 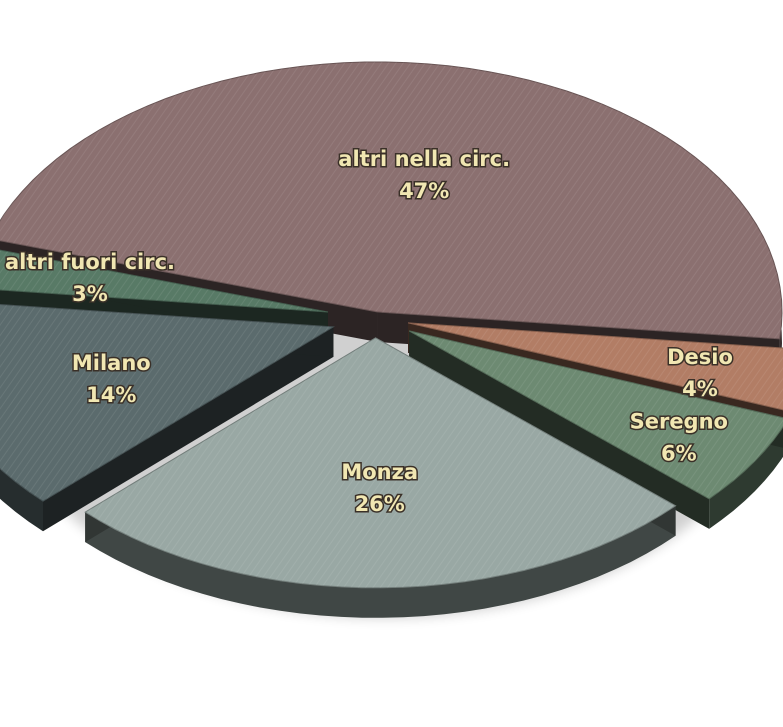 I want to click on slice-value-monza: 26%, so click(x=380, y=504).